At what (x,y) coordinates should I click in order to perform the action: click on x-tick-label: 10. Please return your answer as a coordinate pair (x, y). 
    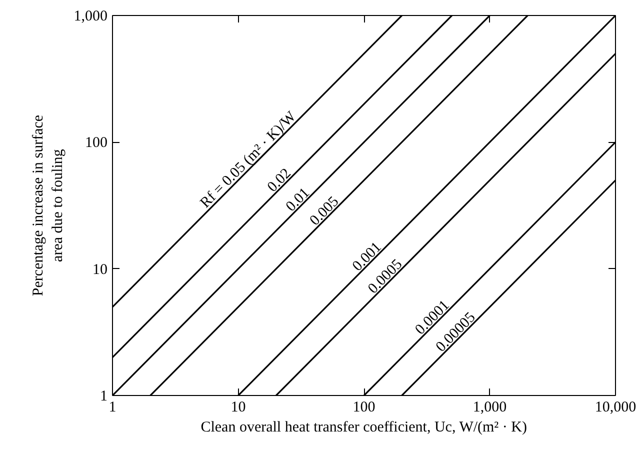
    Looking at the image, I should click on (238, 408).